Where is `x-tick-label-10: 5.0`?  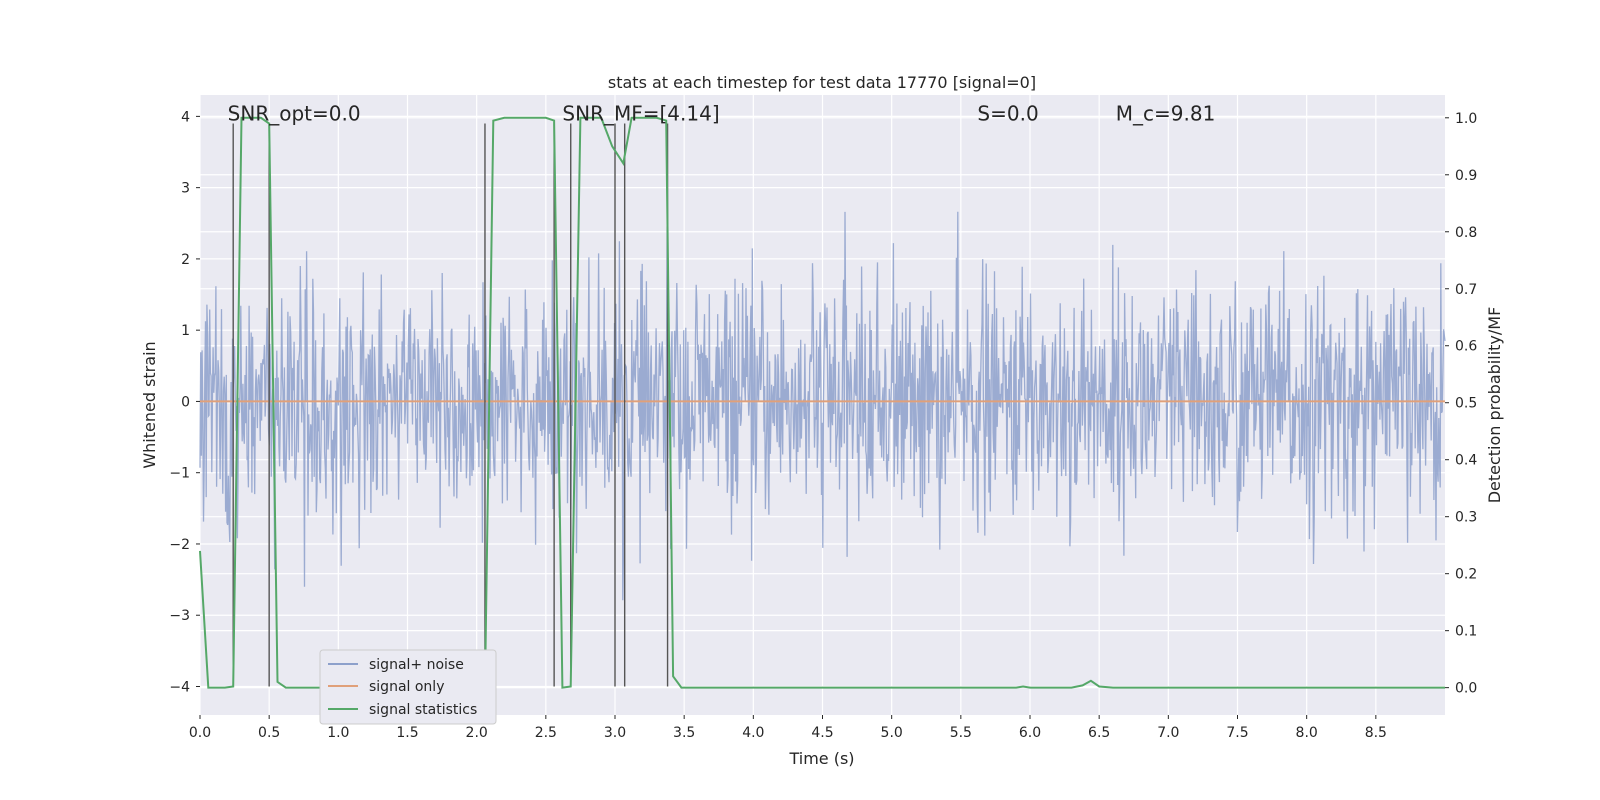
x-tick-label-10: 5.0 is located at coordinates (892, 733).